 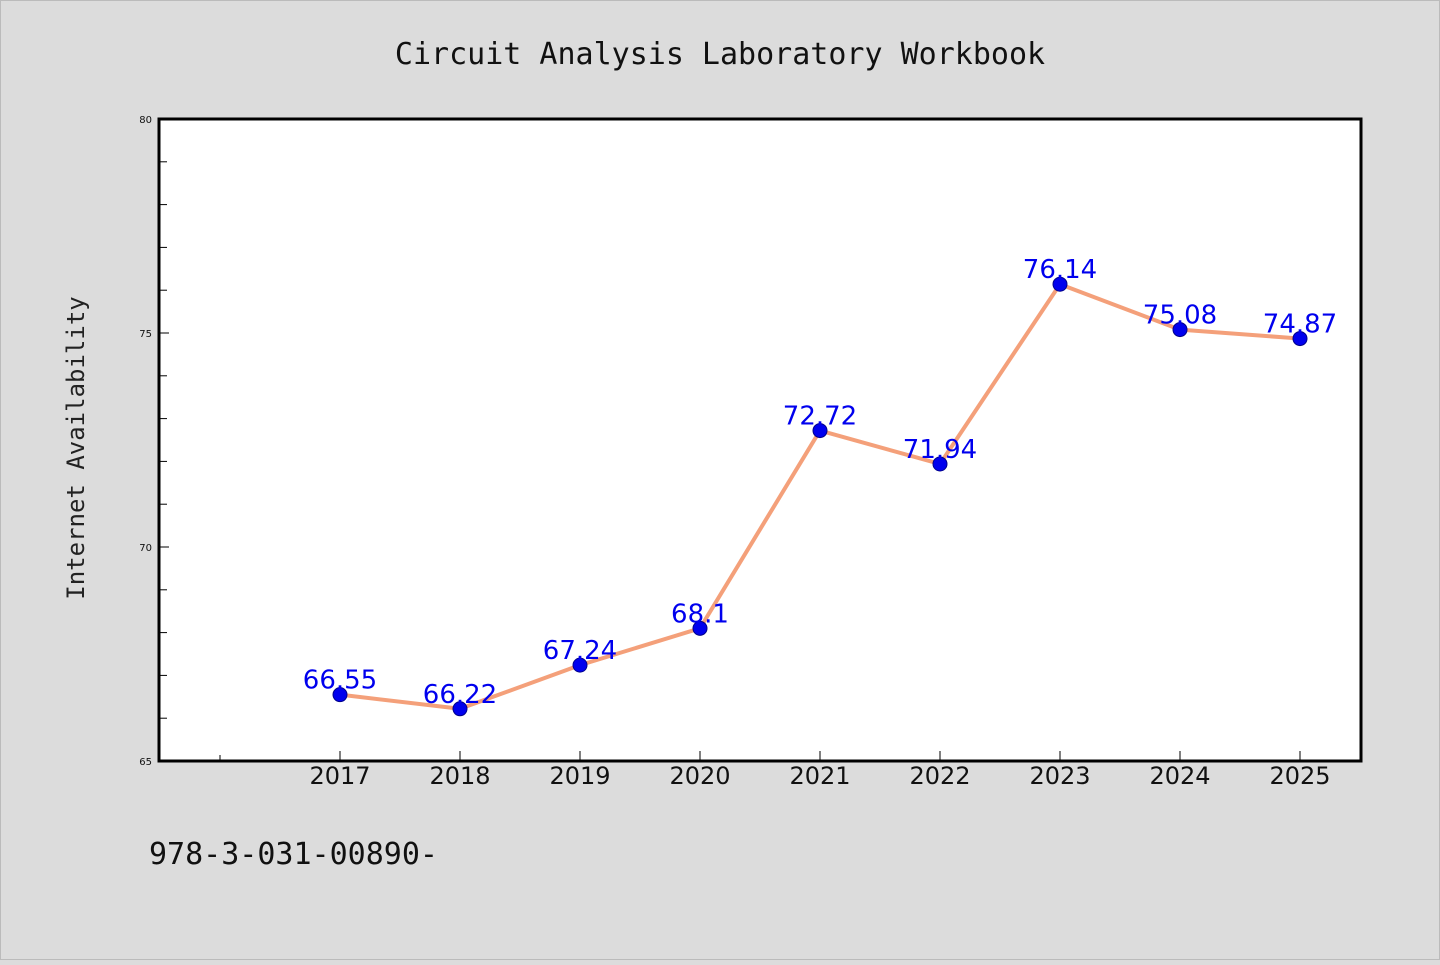 What do you see at coordinates (145, 334) in the screenshot?
I see `y-tick-label: 75` at bounding box center [145, 334].